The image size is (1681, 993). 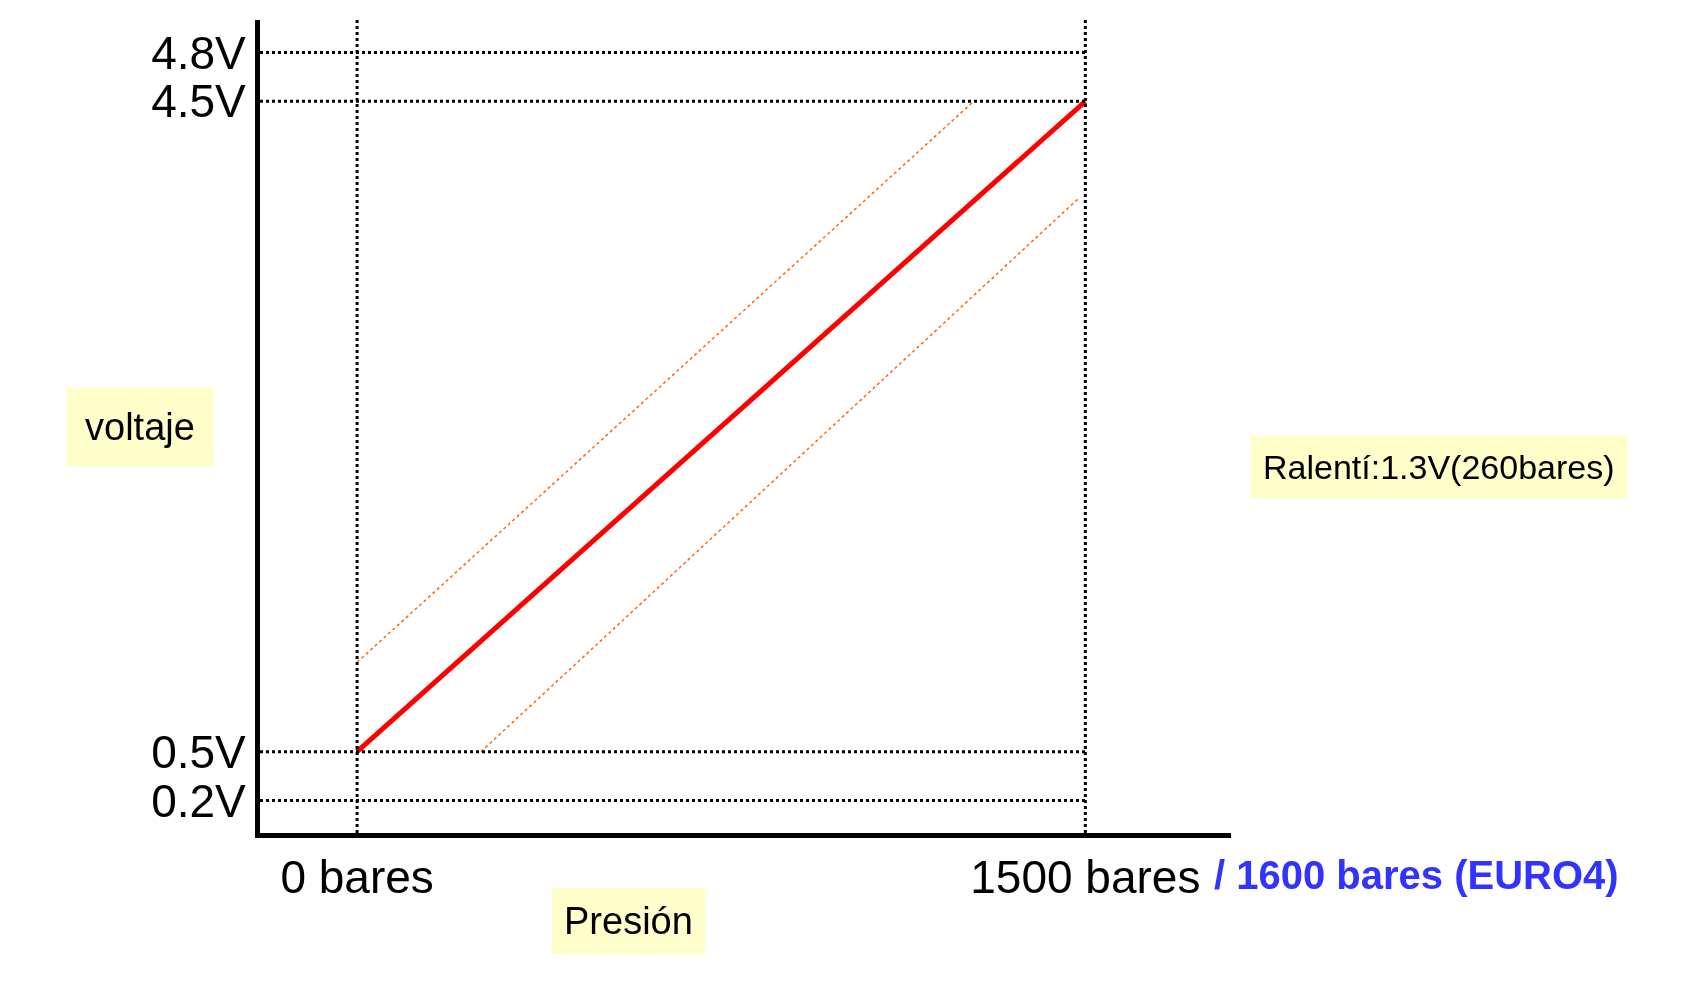 I want to click on x-tick-label: 1500 bares, so click(x=1085, y=877).